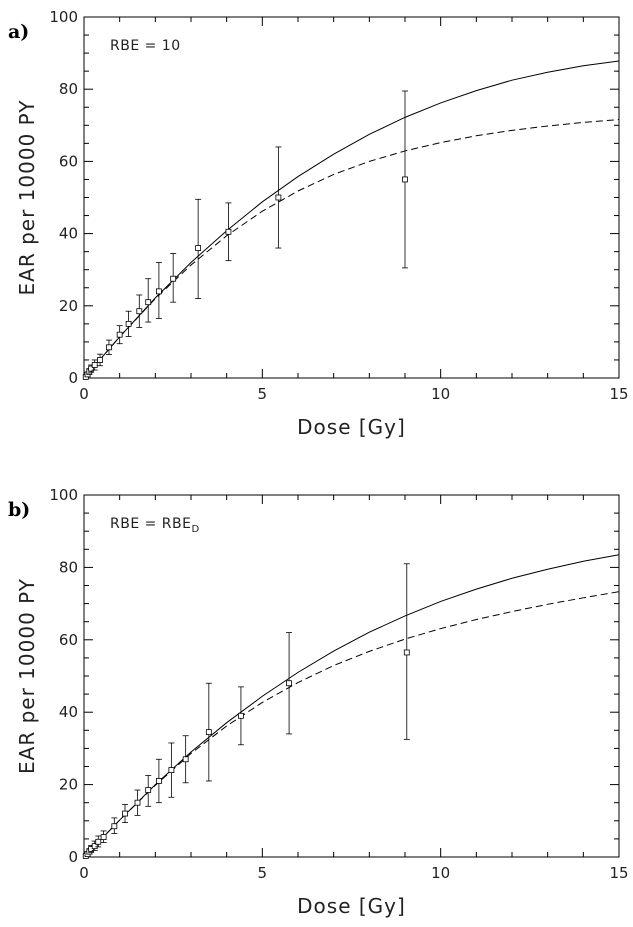 Image resolution: width=633 pixels, height=927 pixels. Describe the element at coordinates (351, 906) in the screenshot. I see `chart-b-x-axis-title: Dose [Gy]` at that location.